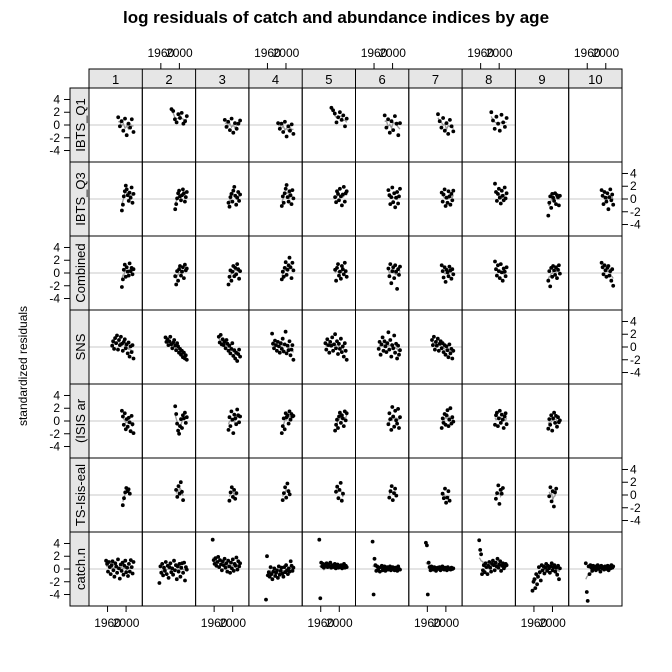 The width and height of the screenshot is (672, 672). What do you see at coordinates (633, 186) in the screenshot?
I see `y-tick-label: 2` at bounding box center [633, 186].